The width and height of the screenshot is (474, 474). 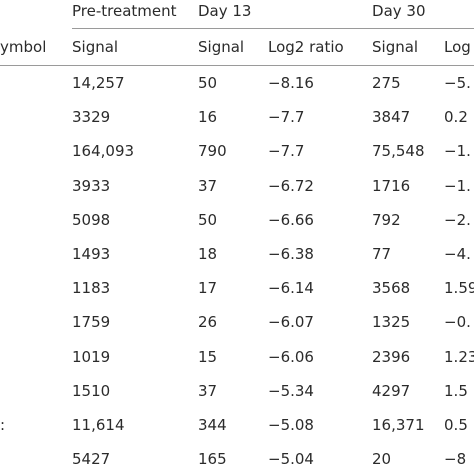 I want to click on cell-pre-signal: 1183, so click(x=91, y=288).